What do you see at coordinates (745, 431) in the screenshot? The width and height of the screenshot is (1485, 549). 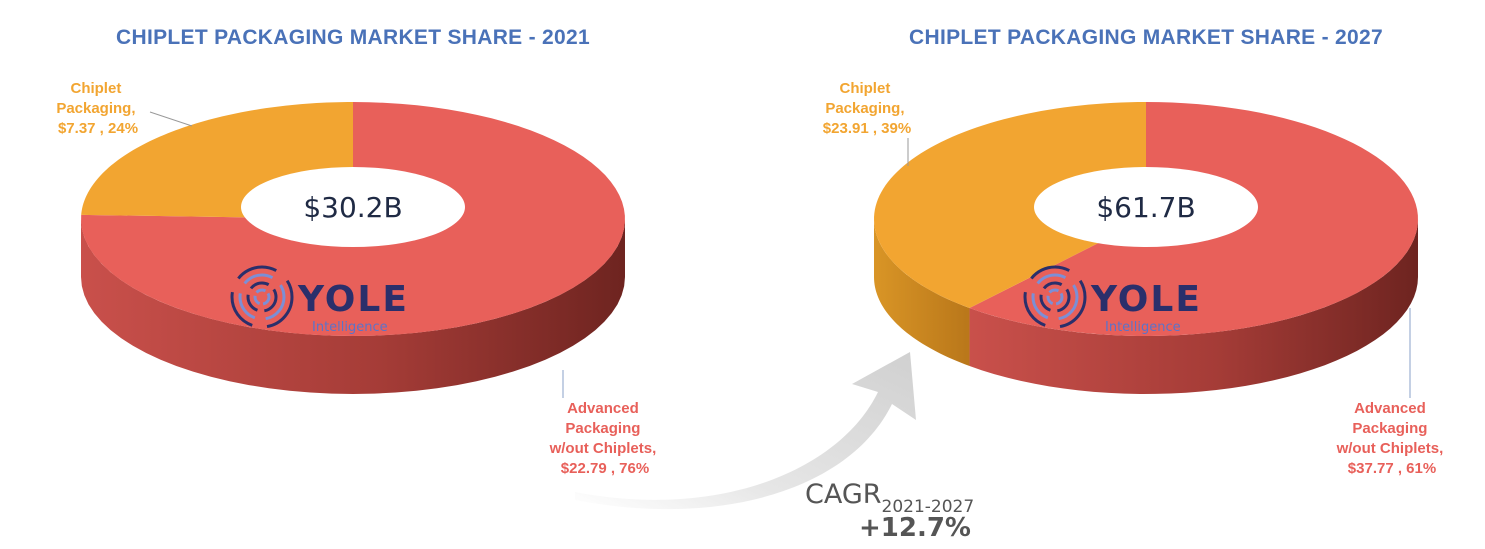 I see `cagr-arrow` at bounding box center [745, 431].